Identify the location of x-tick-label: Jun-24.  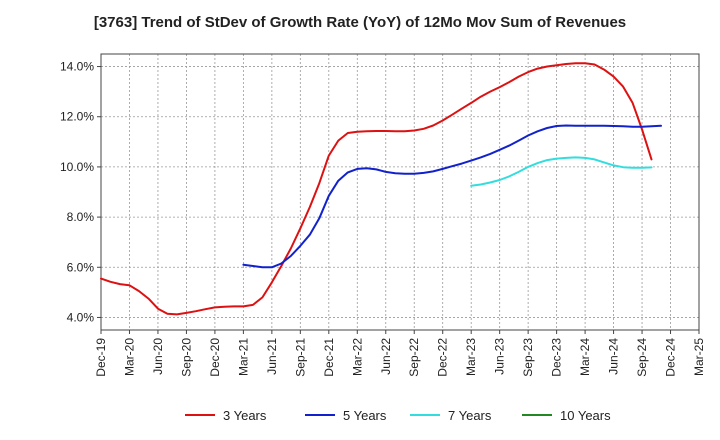
(614, 356).